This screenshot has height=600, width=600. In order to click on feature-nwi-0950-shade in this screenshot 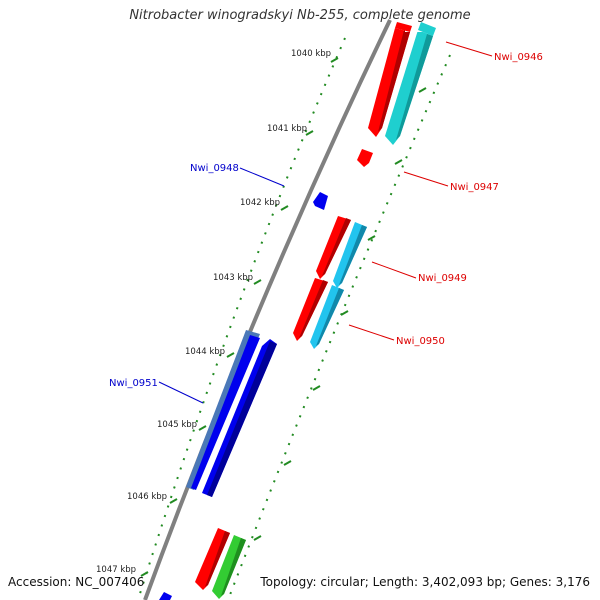, I will do `click(330, 317)`.